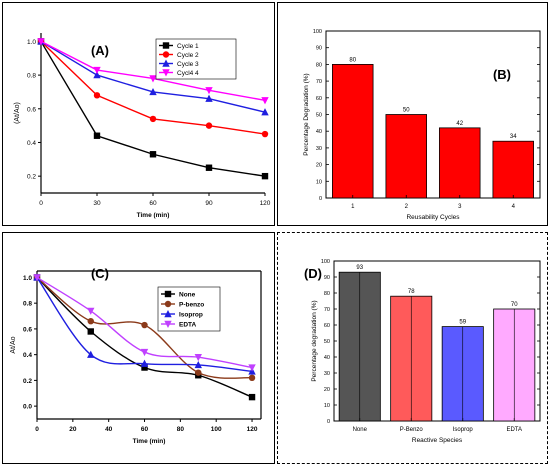 This screenshot has height=466, width=550. I want to click on x-tick-label: 4, so click(514, 207).